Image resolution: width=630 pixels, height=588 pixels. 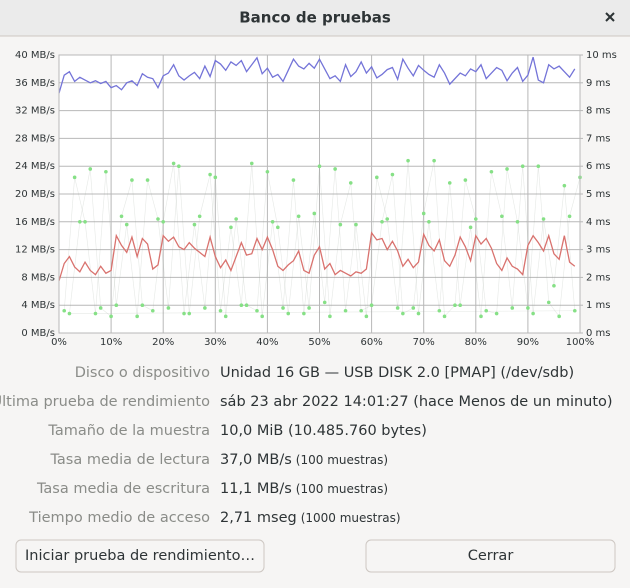 What do you see at coordinates (598, 250) in the screenshot?
I see `y2-tick-label: 3 ms` at bounding box center [598, 250].